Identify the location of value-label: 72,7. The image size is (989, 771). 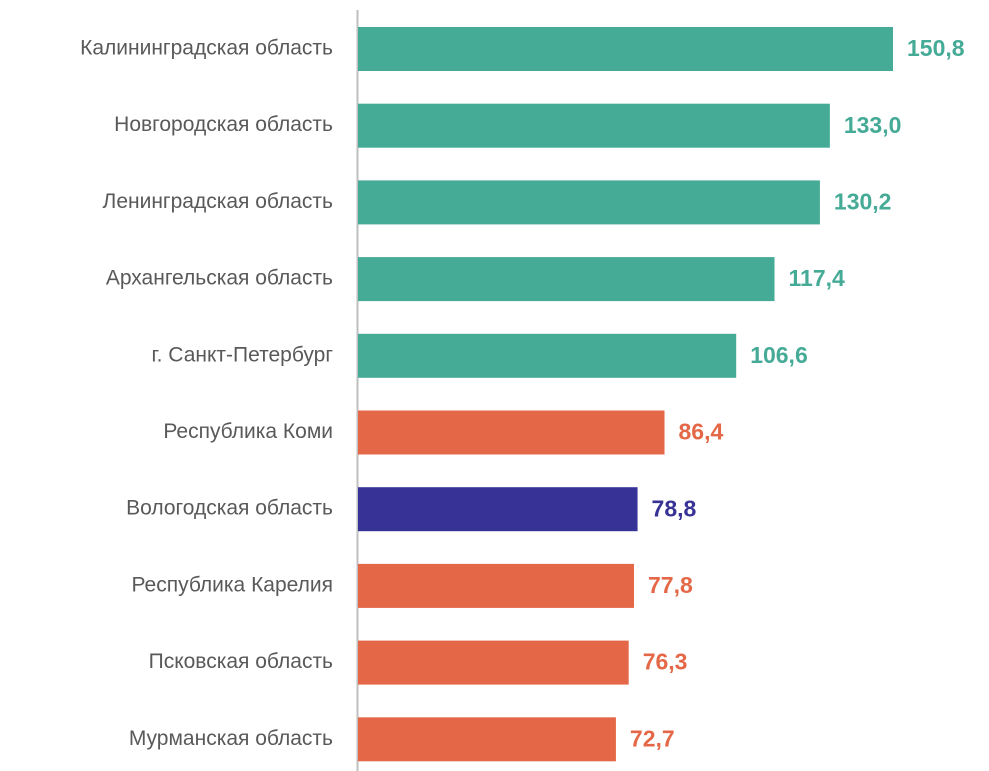
(652, 738).